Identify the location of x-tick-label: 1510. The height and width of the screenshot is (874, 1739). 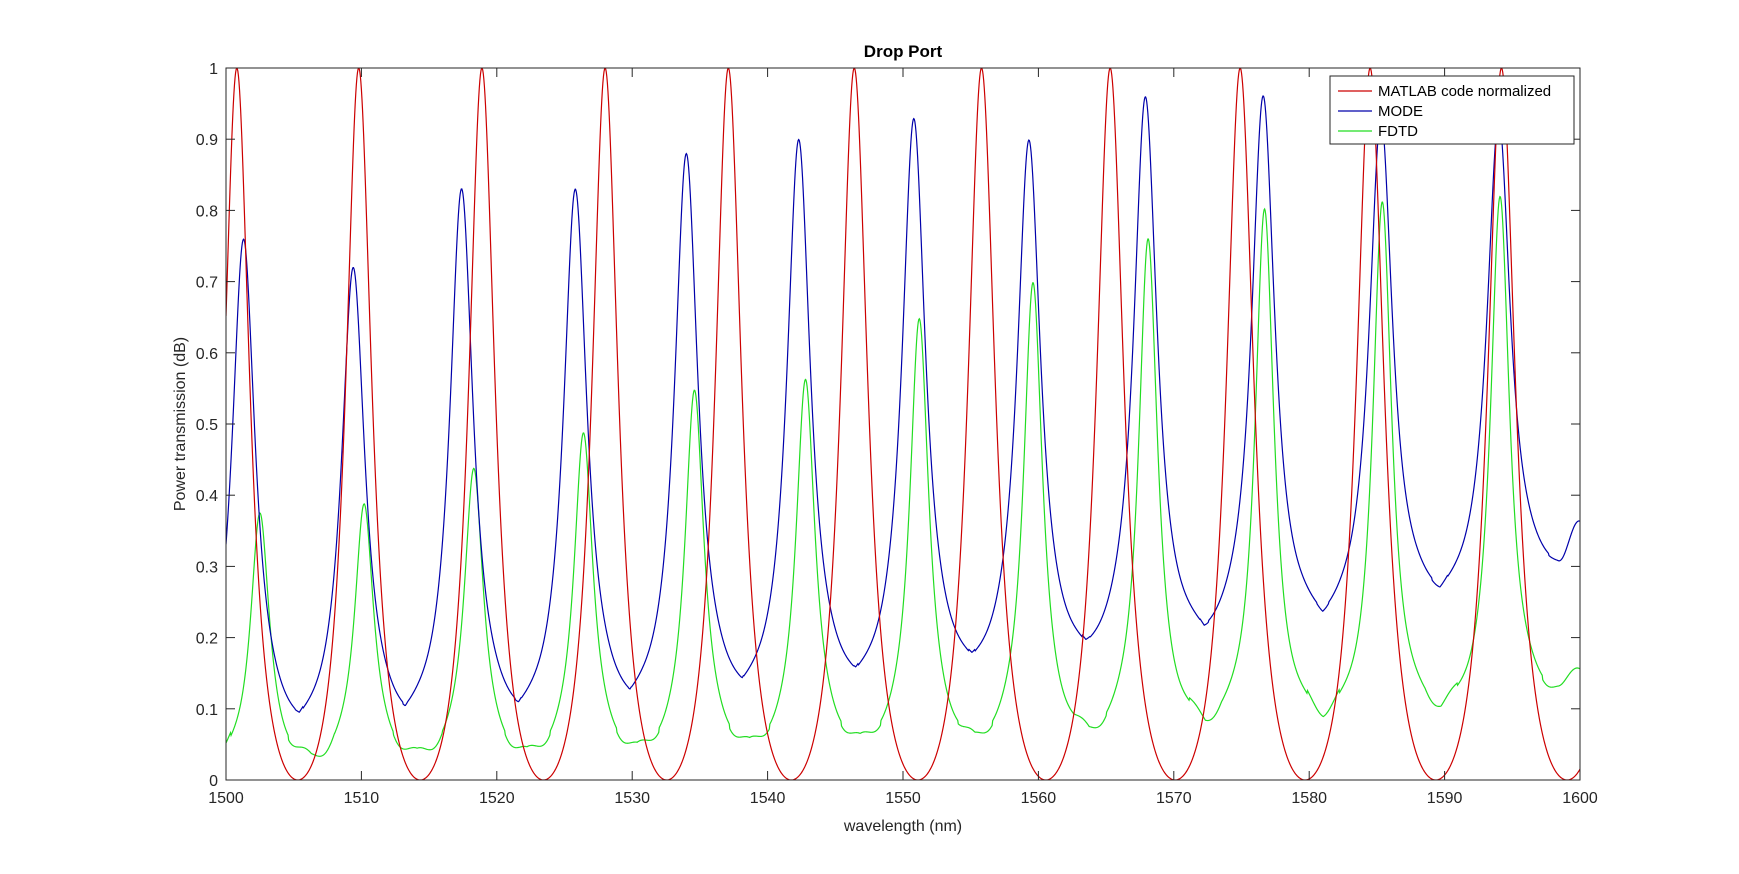
(362, 798).